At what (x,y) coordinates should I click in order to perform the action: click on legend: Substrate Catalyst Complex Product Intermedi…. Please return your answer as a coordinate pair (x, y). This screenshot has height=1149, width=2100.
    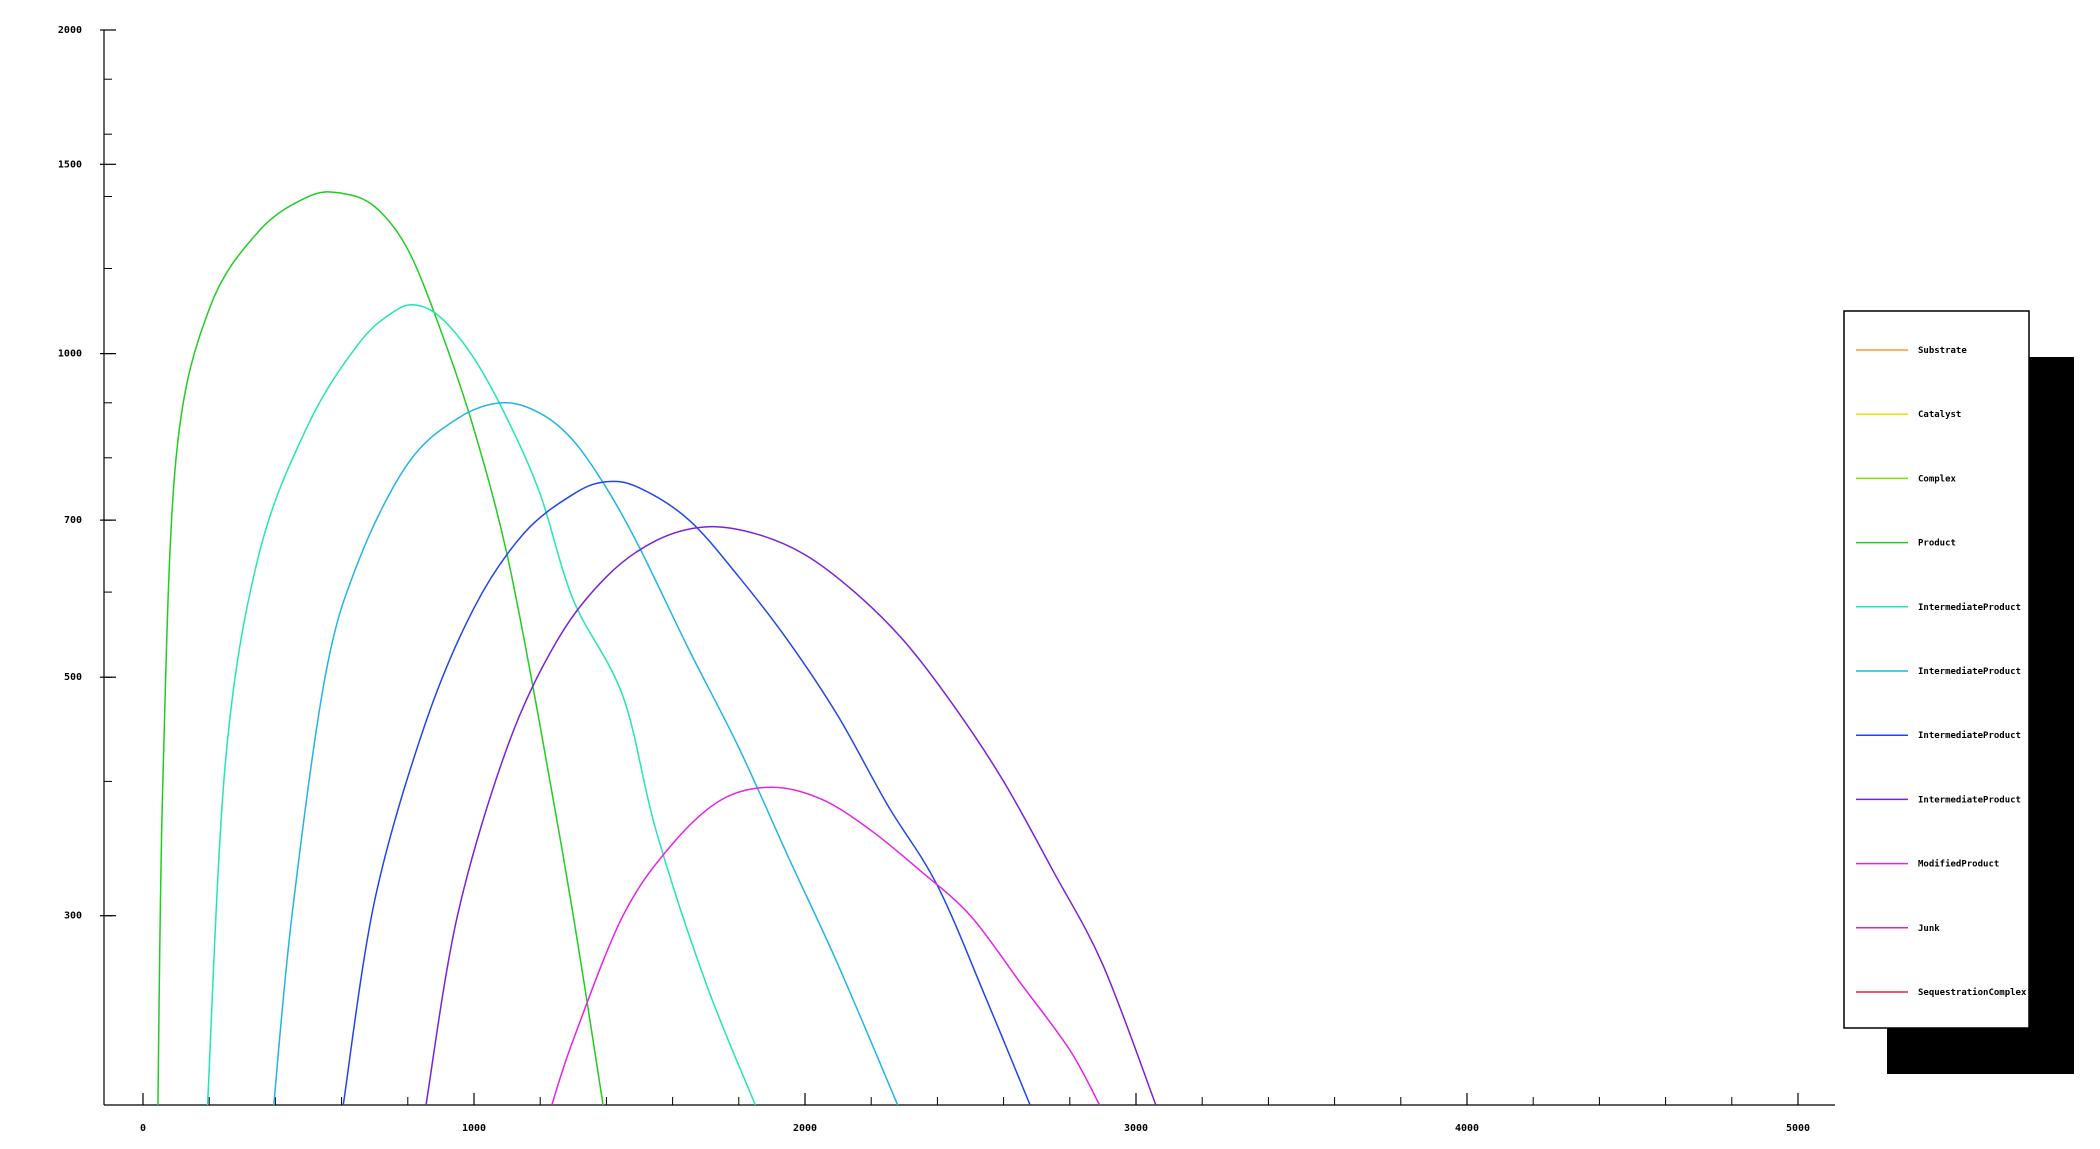
    Looking at the image, I should click on (1958, 692).